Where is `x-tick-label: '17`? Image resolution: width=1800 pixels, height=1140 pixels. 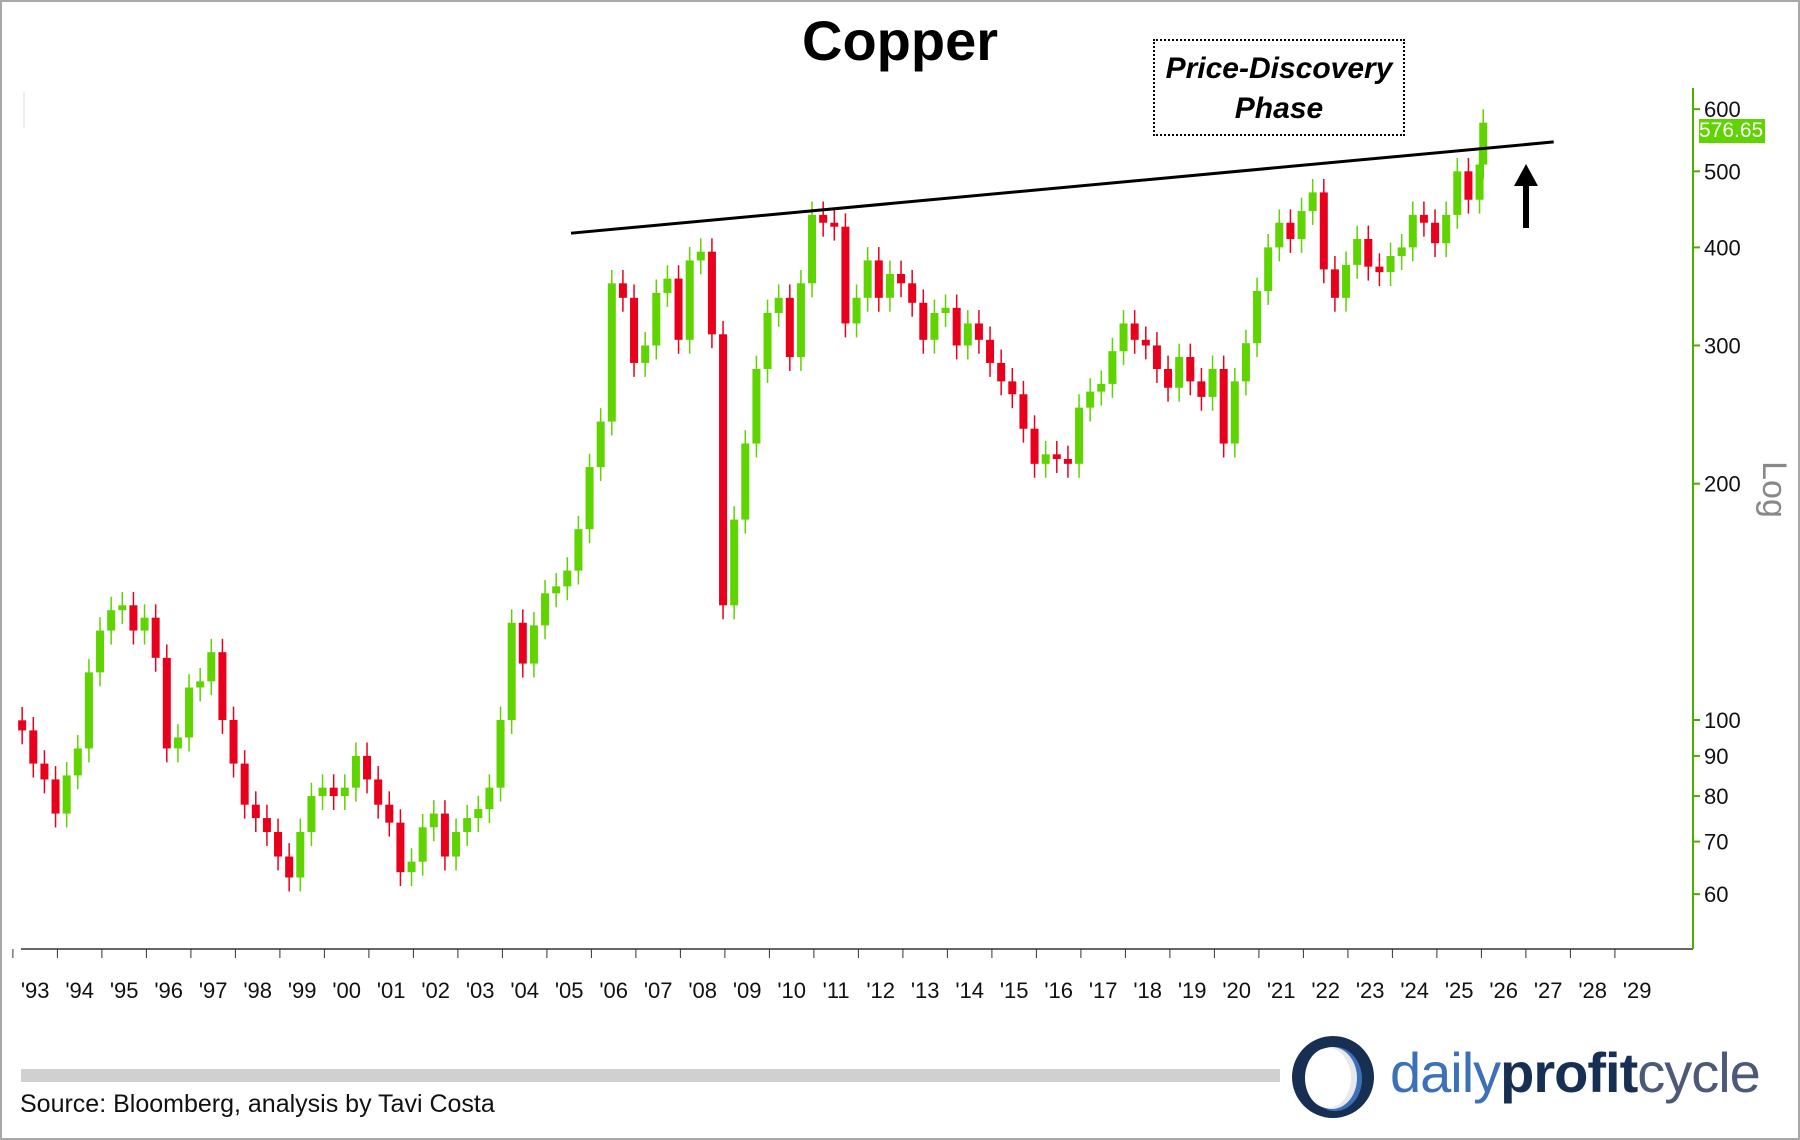
x-tick-label: '17 is located at coordinates (1103, 990).